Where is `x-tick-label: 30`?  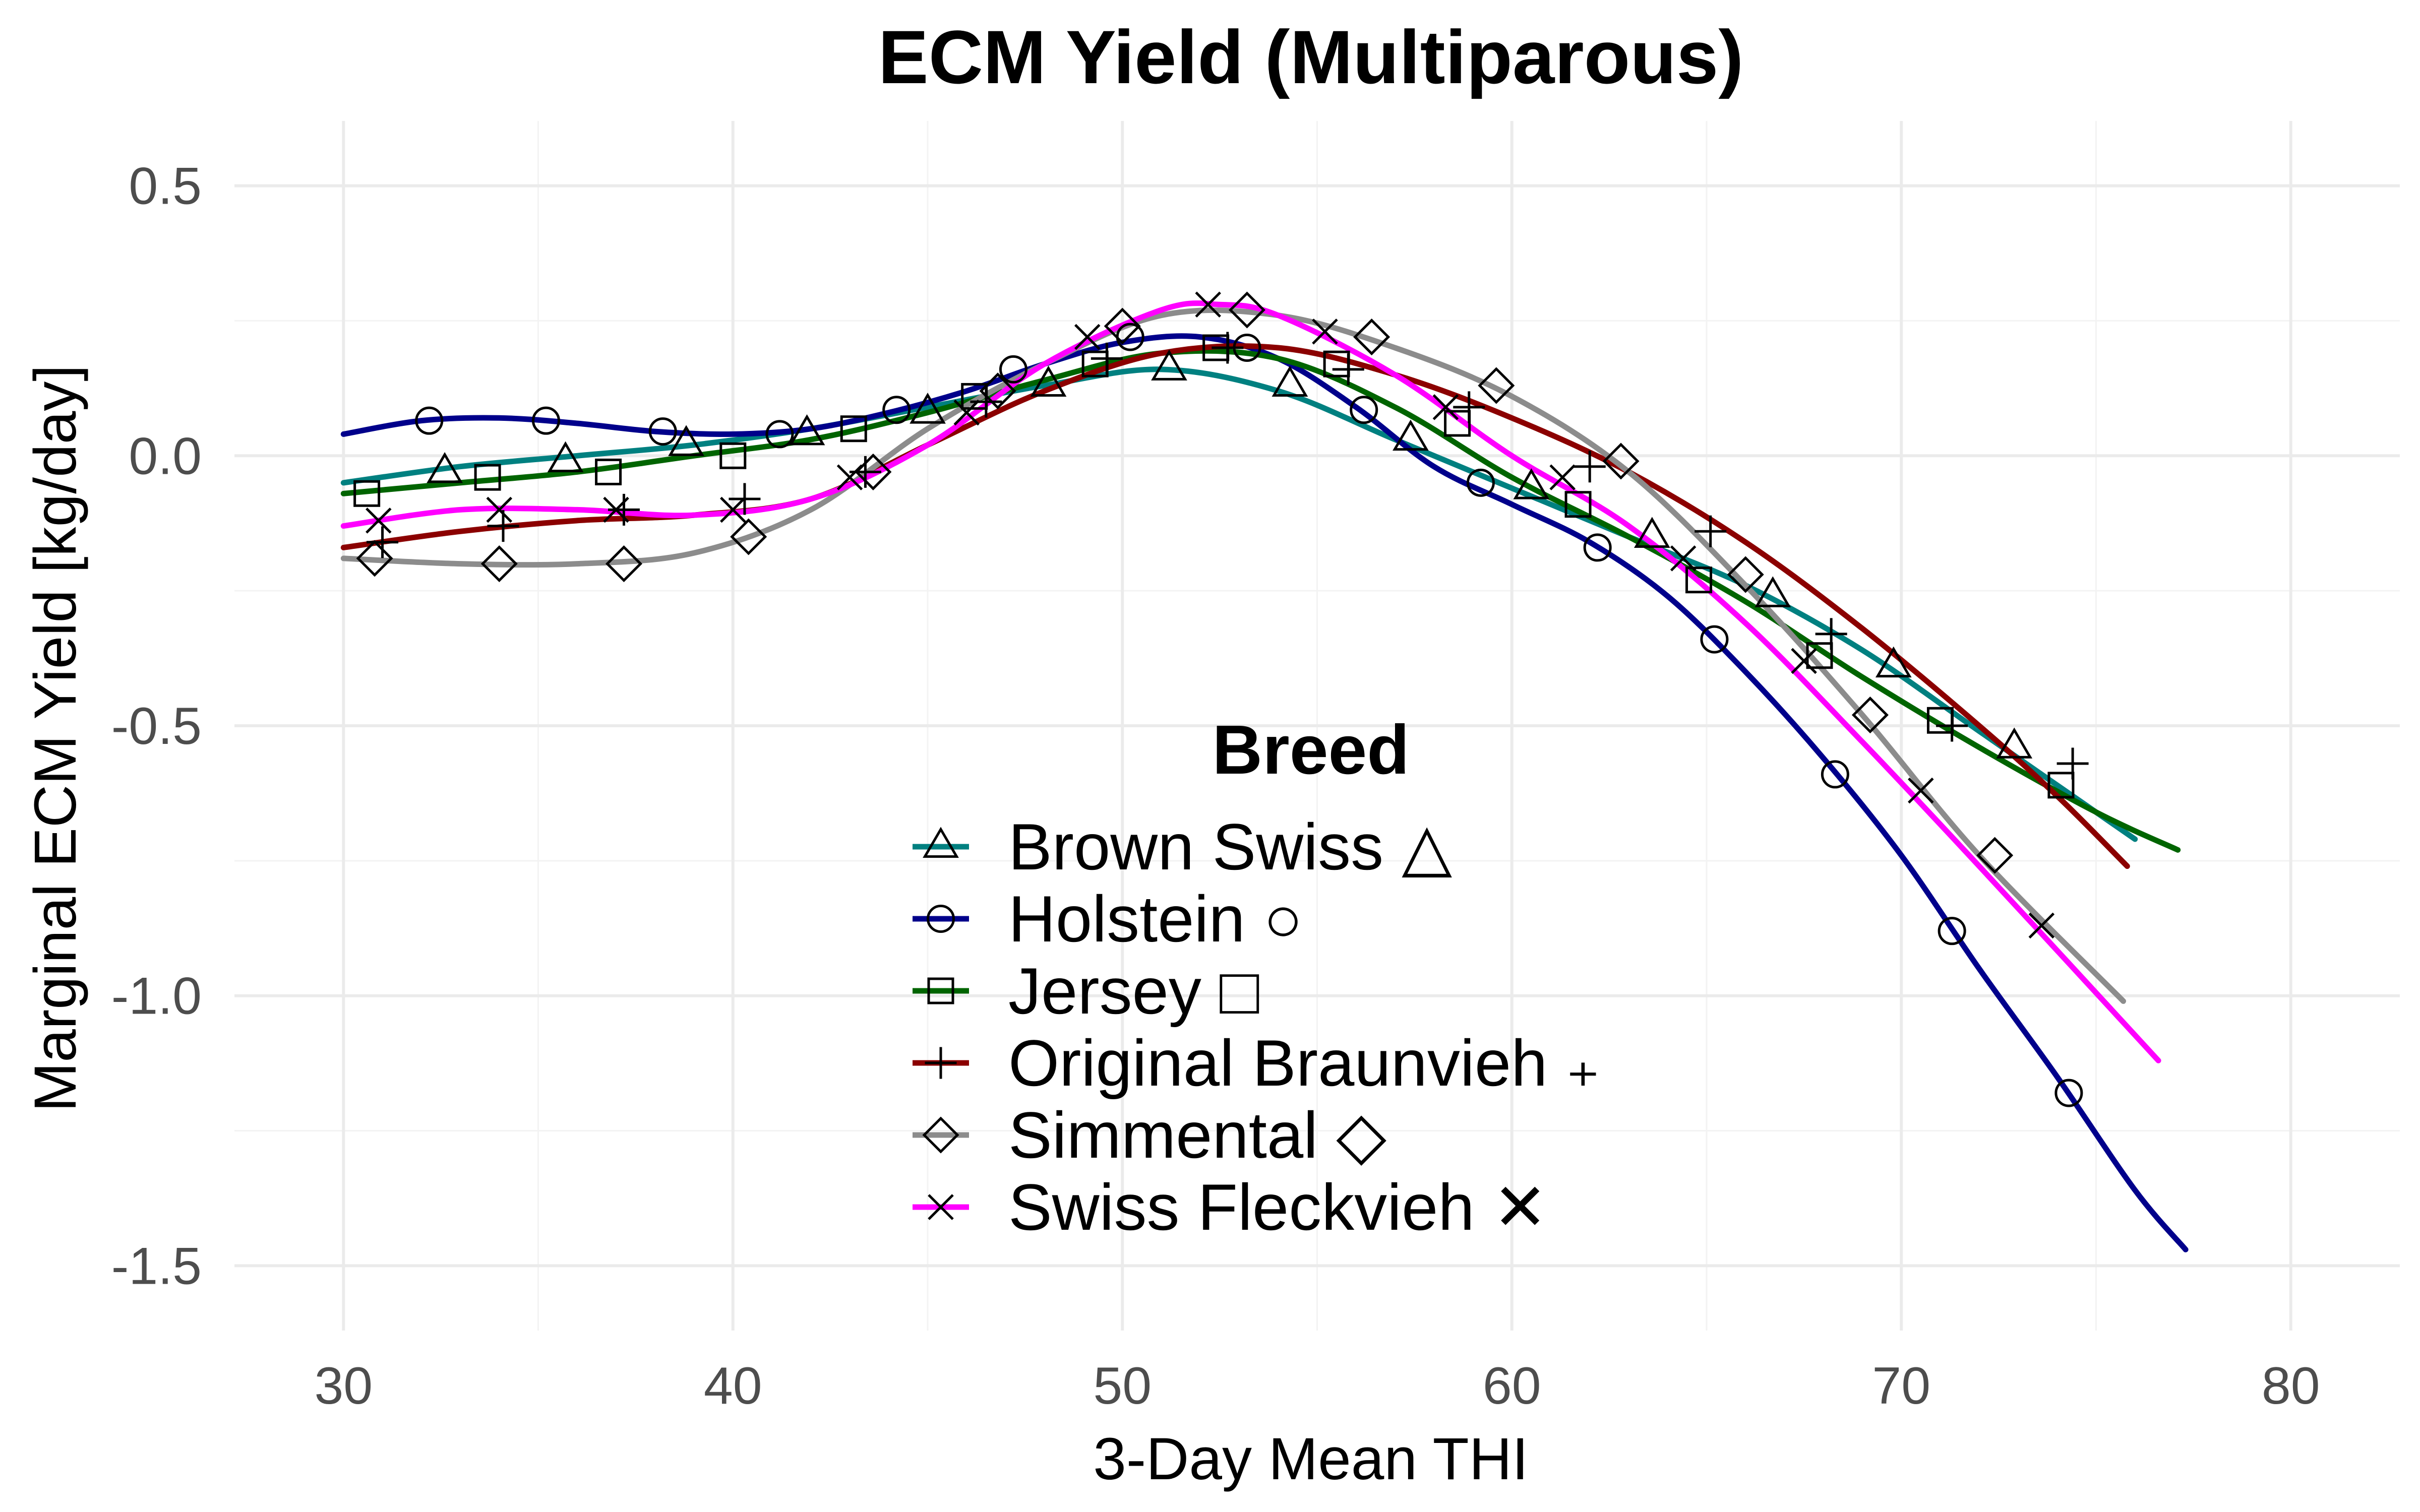
x-tick-label: 30 is located at coordinates (343, 1386).